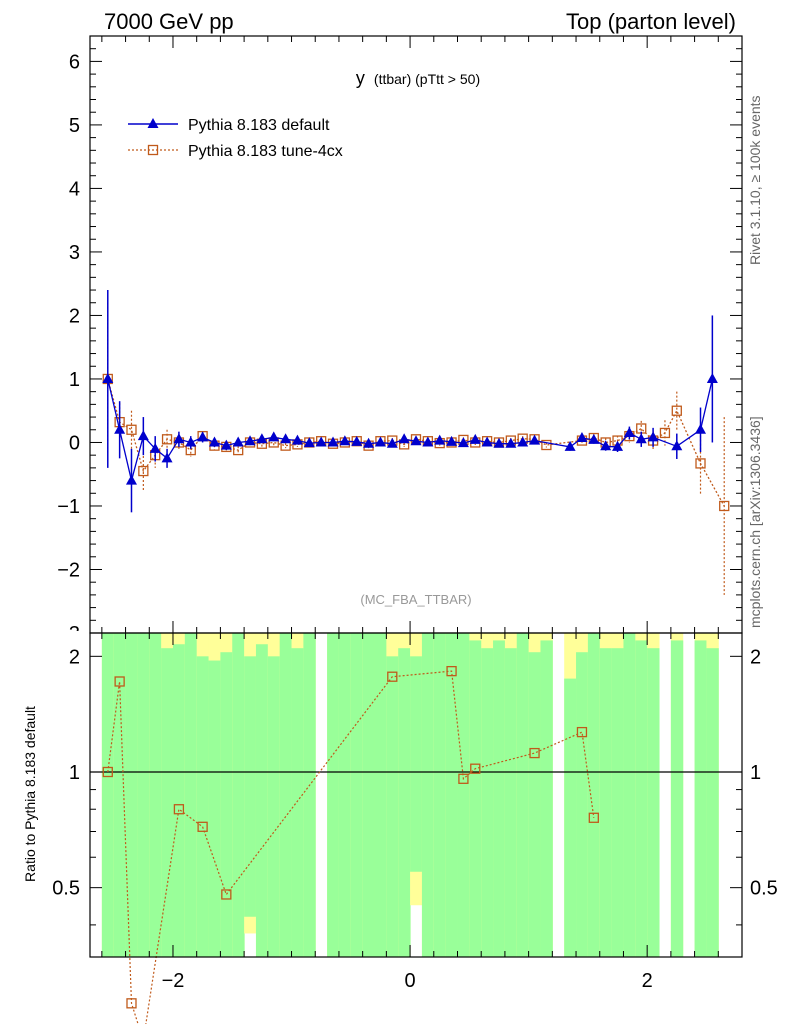 Image resolution: width=786 pixels, height=1024 pixels. I want to click on y-tick-label-clipped: −3, so click(68, 634).